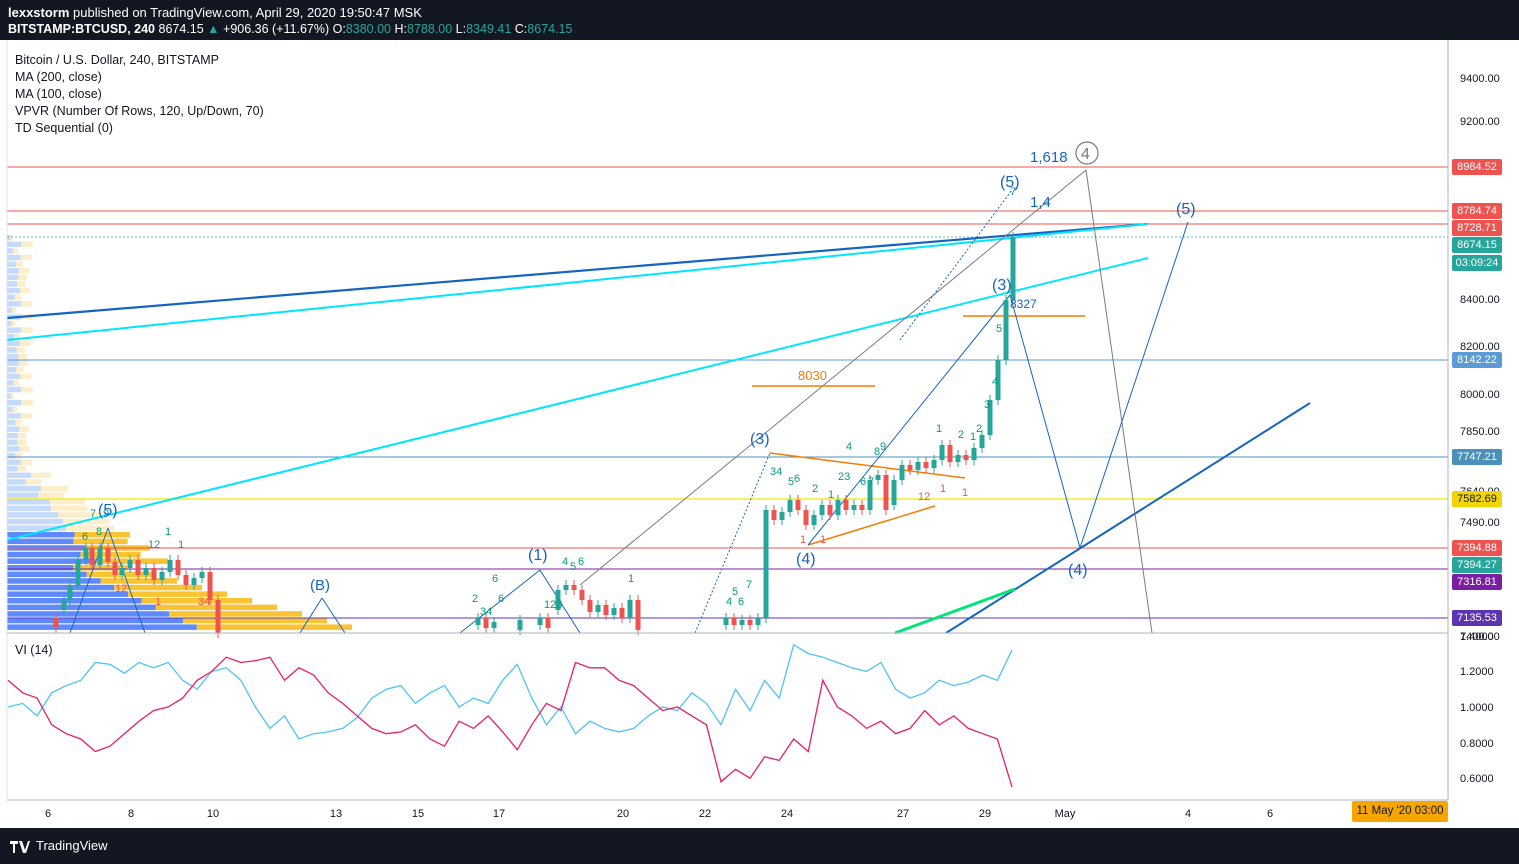 This screenshot has width=1519, height=864. Describe the element at coordinates (553, 605) in the screenshot. I see `td-count-label: 123` at that location.